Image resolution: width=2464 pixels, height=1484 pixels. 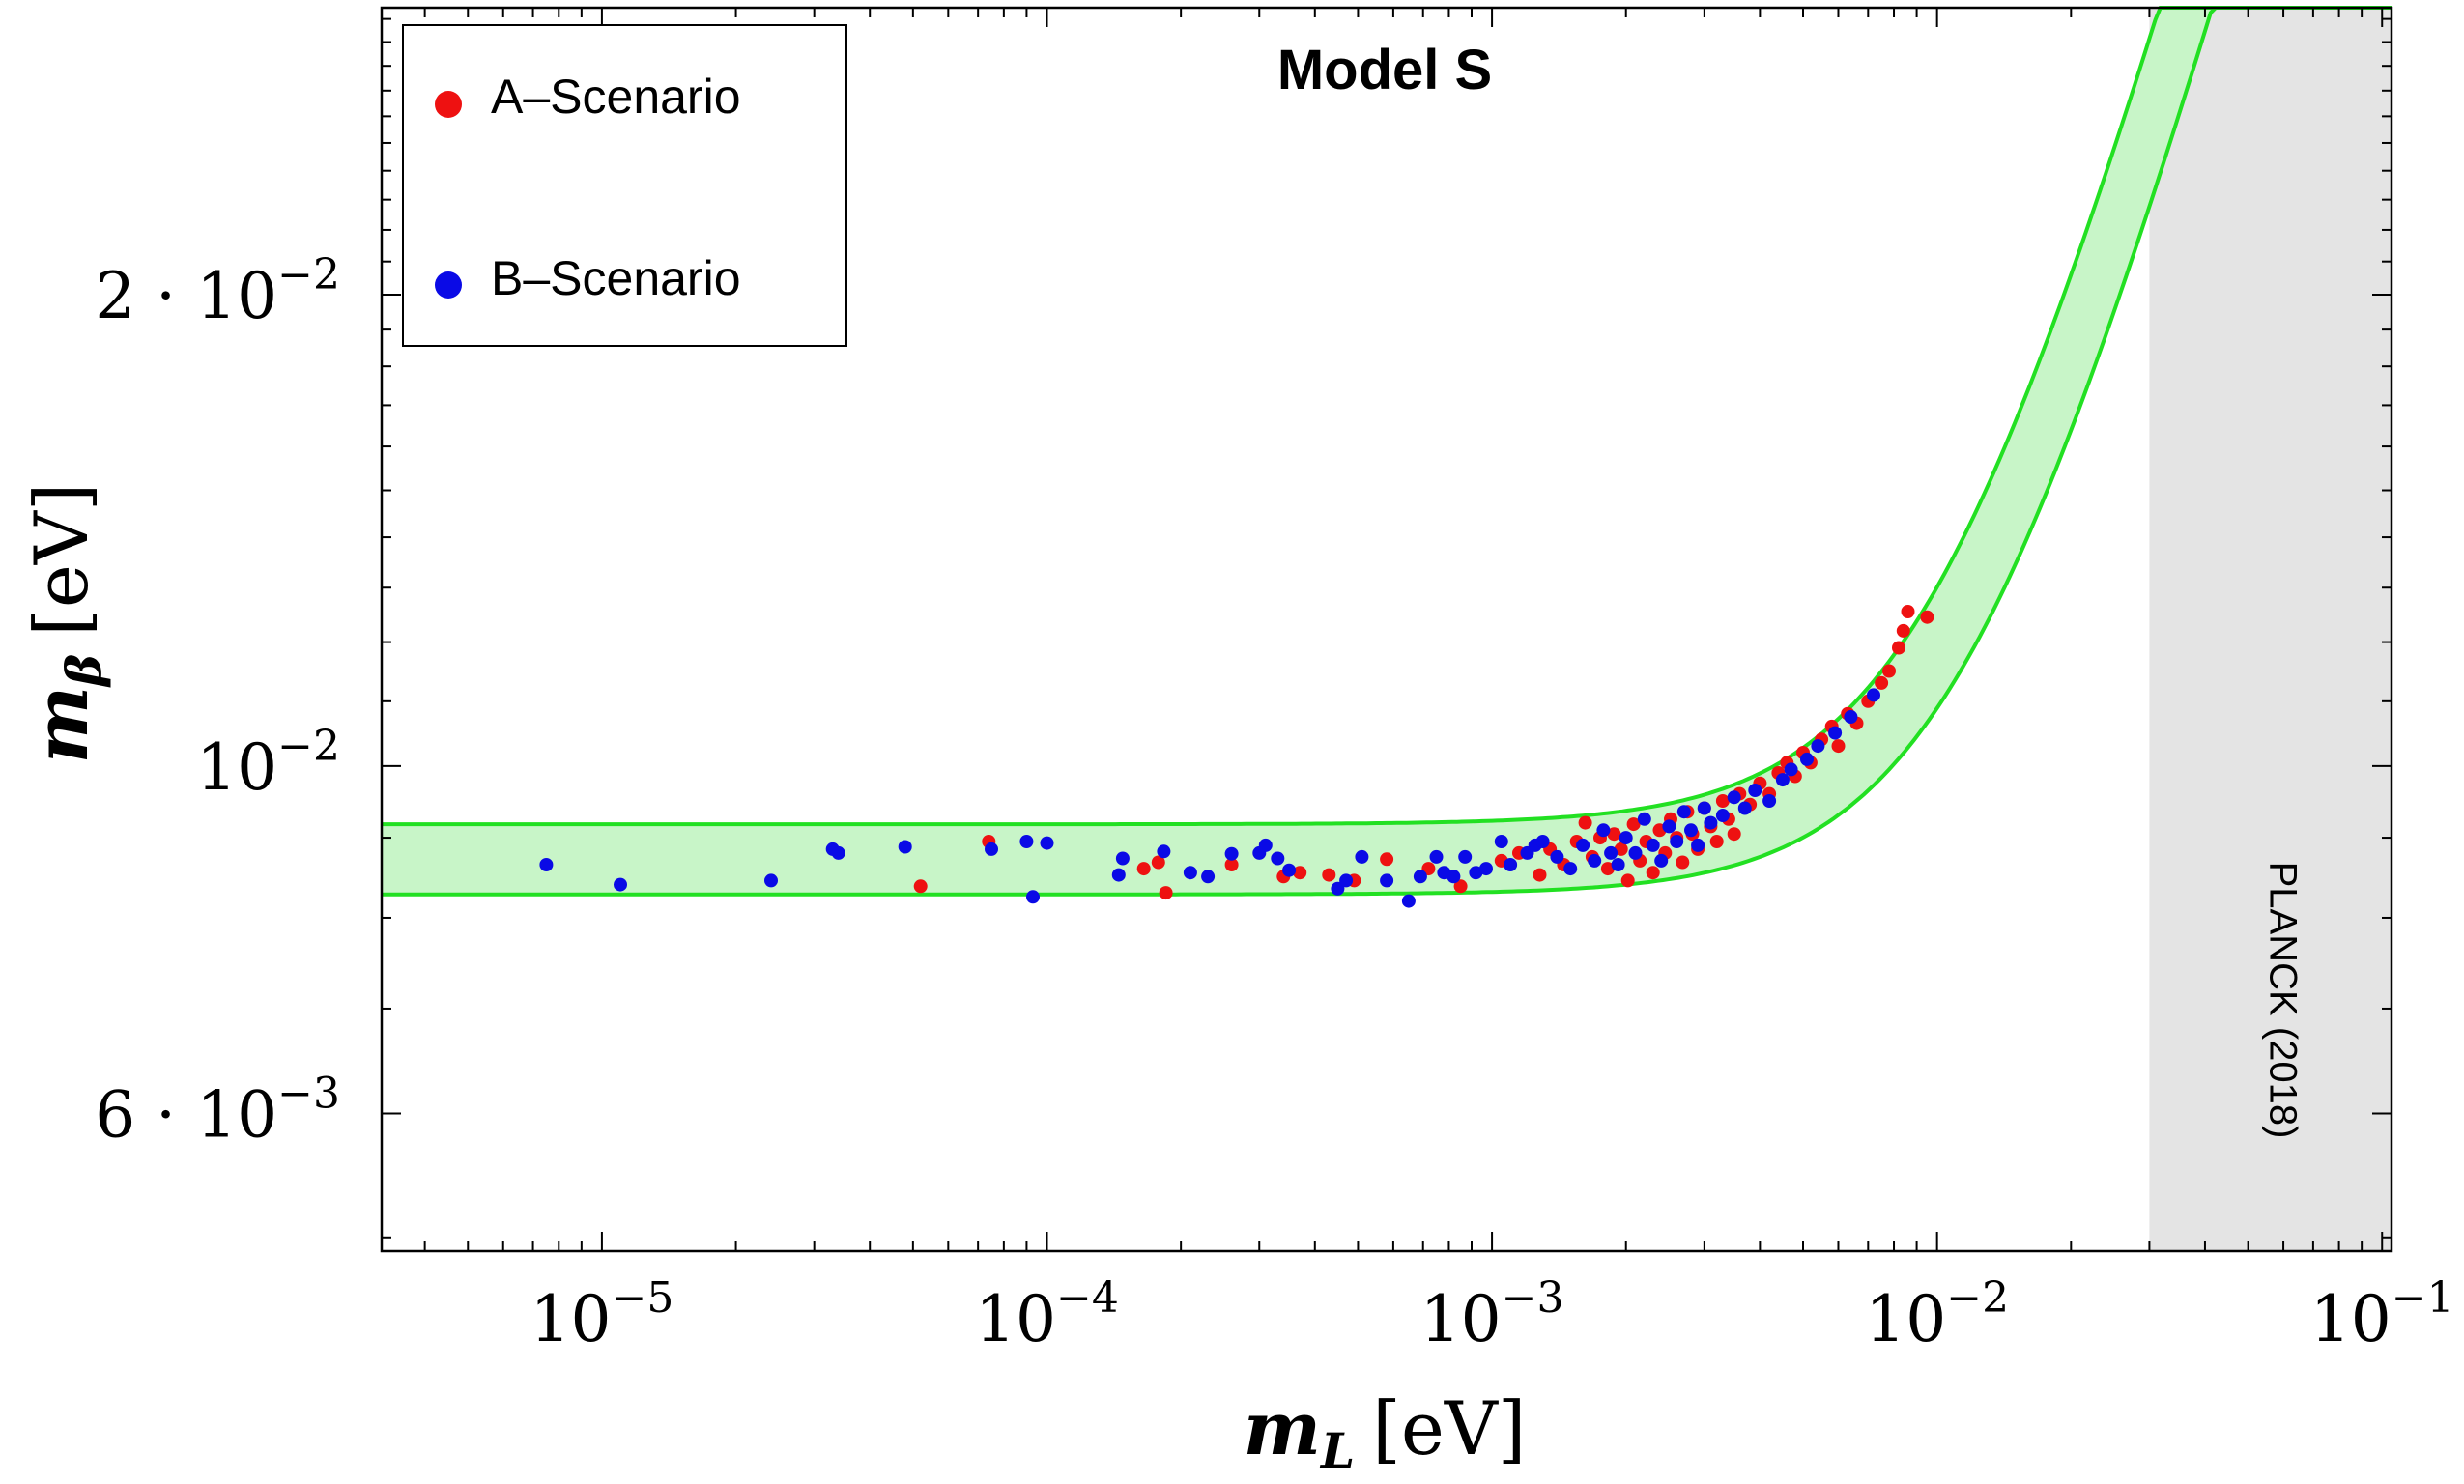 What do you see at coordinates (1385, 1432) in the screenshot?
I see `x-axis-label: mL [eV]` at bounding box center [1385, 1432].